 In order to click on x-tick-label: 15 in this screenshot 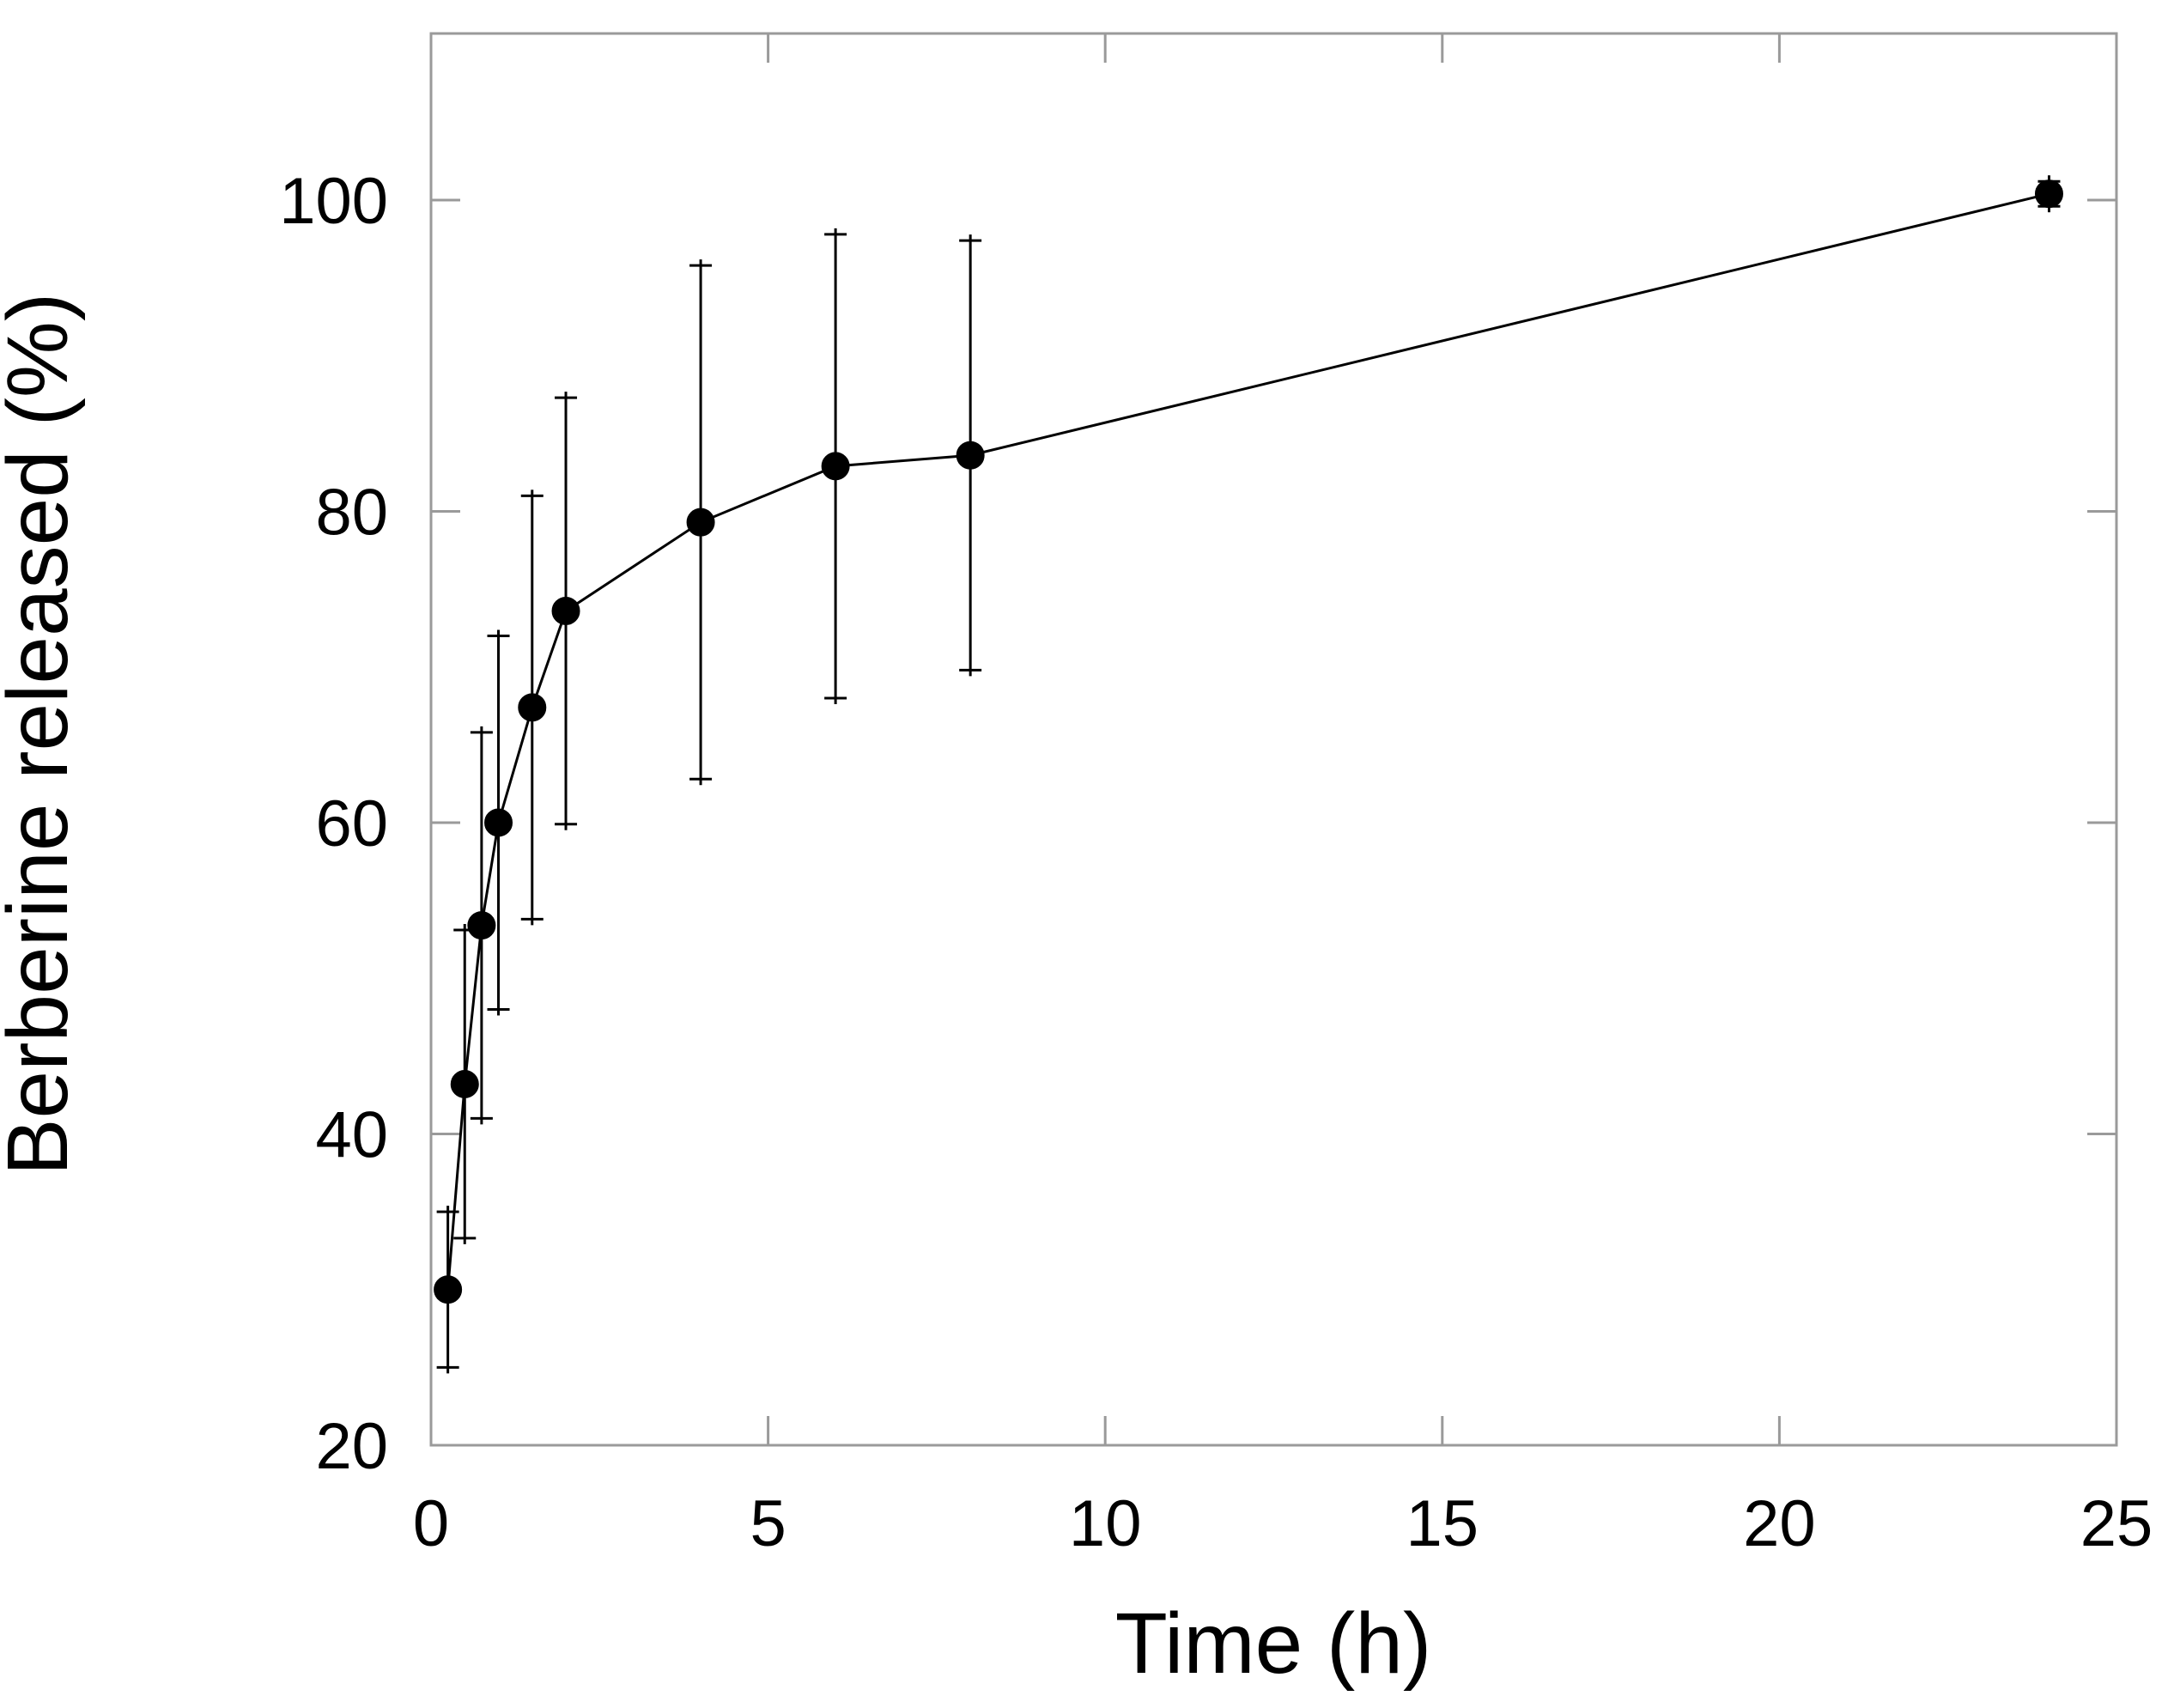, I will do `click(1442, 1523)`.